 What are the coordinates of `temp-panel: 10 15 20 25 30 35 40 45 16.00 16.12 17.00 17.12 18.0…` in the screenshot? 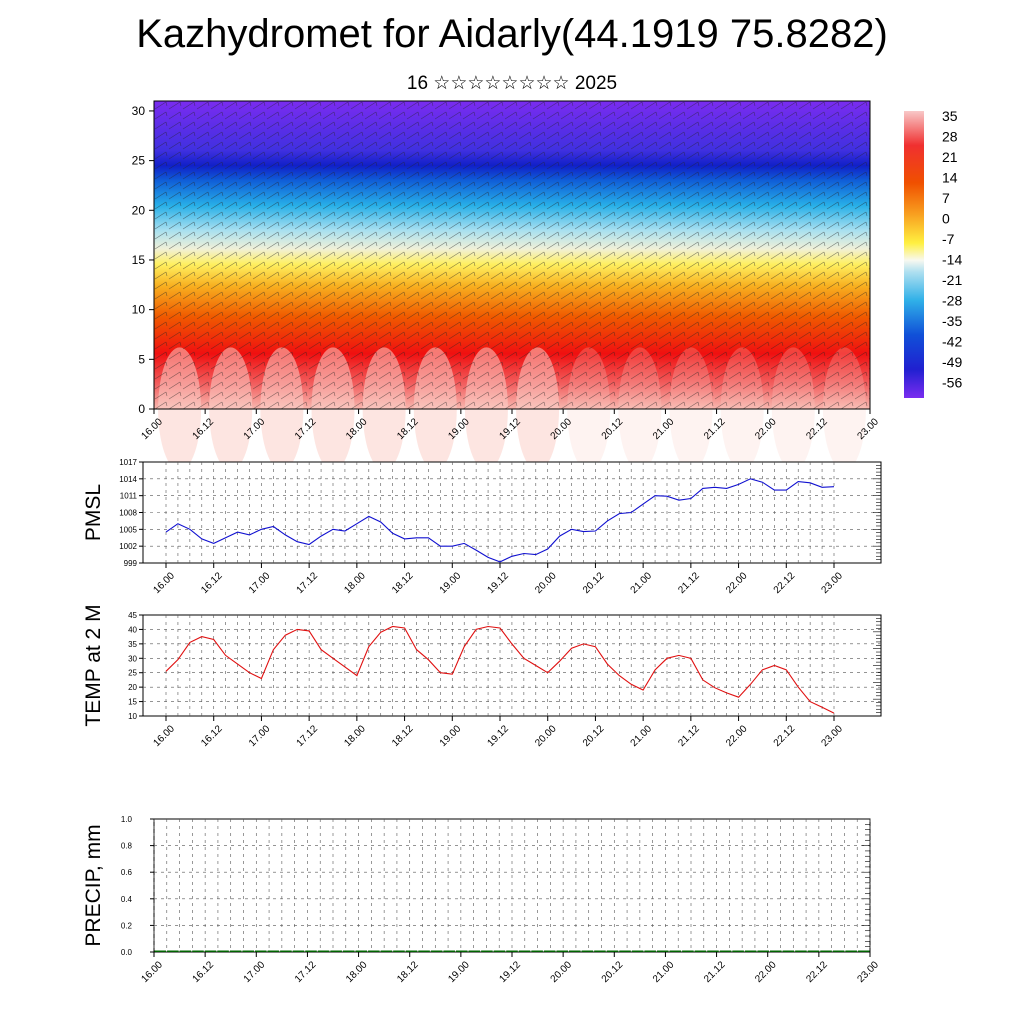 It's located at (482, 676).